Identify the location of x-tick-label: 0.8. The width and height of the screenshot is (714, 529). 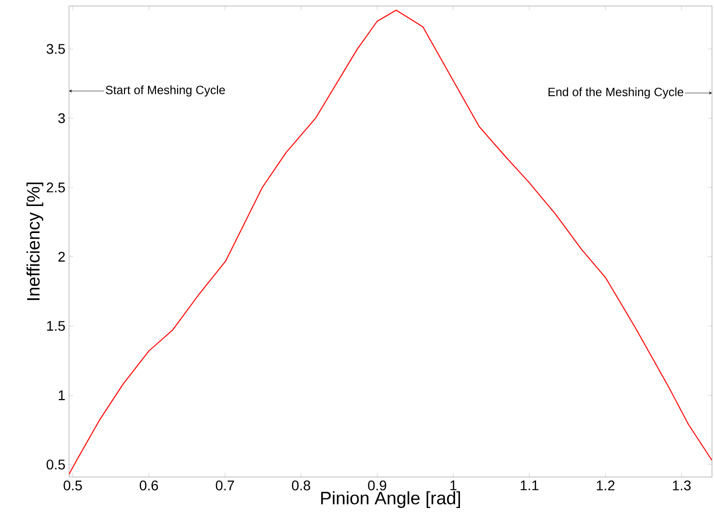
(301, 485).